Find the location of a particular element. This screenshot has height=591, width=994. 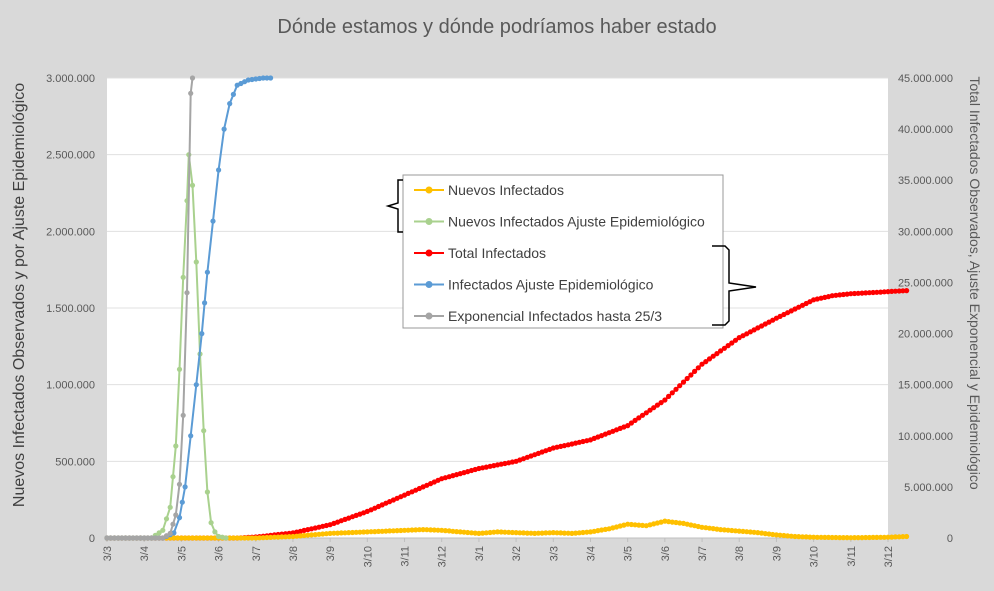

y-right-tick-label: 5.000.000 is located at coordinates (928, 488).